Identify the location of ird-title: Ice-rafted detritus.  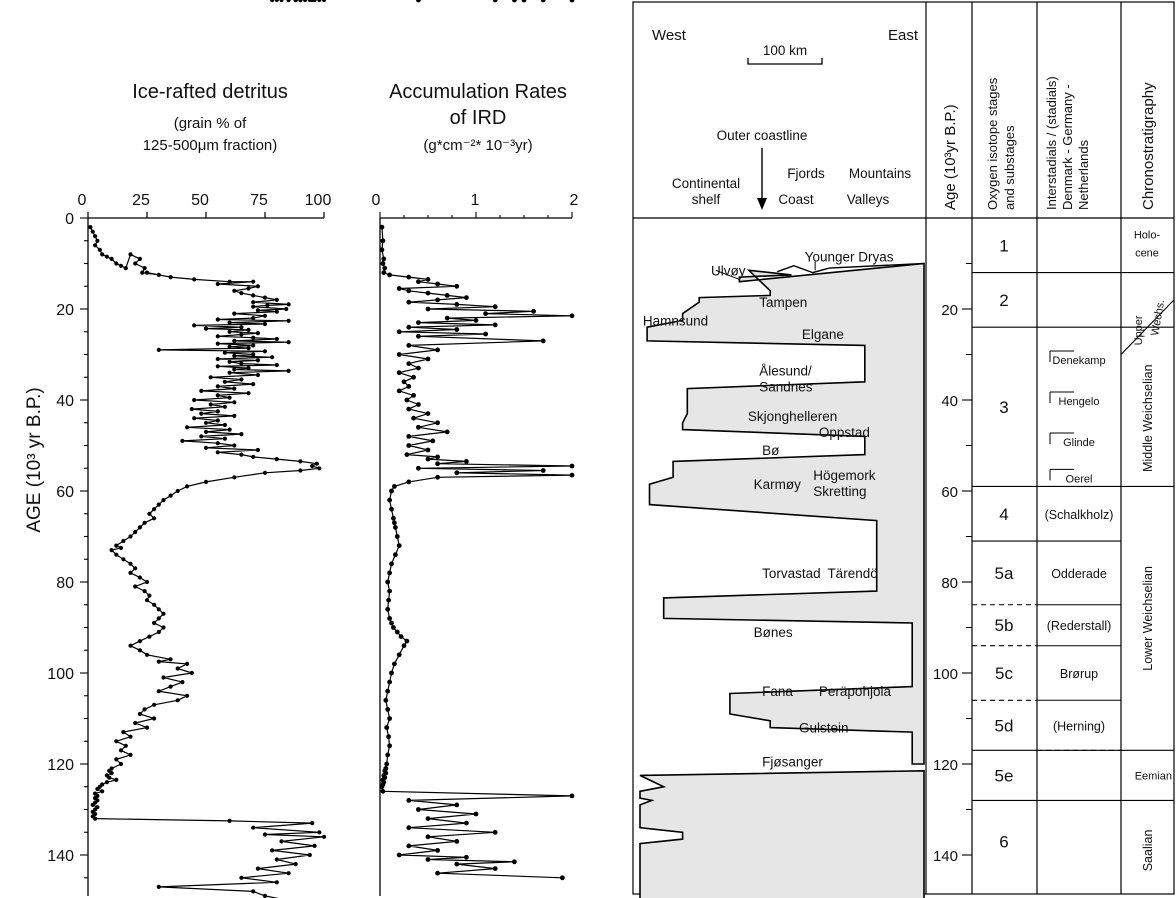
(210, 92).